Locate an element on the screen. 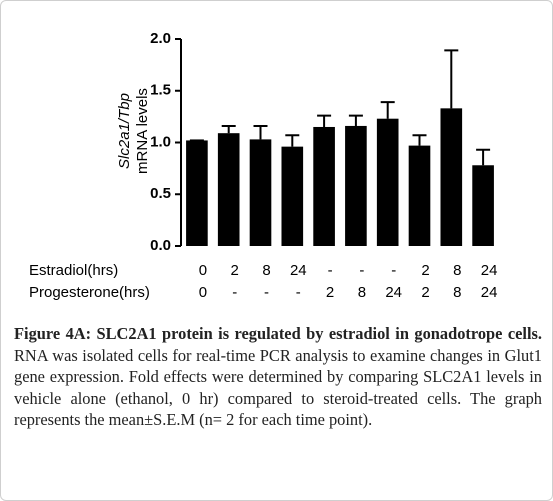 Image resolution: width=553 pixels, height=501 pixels. y-axis-label: mRNA levels is located at coordinates (142, 131).